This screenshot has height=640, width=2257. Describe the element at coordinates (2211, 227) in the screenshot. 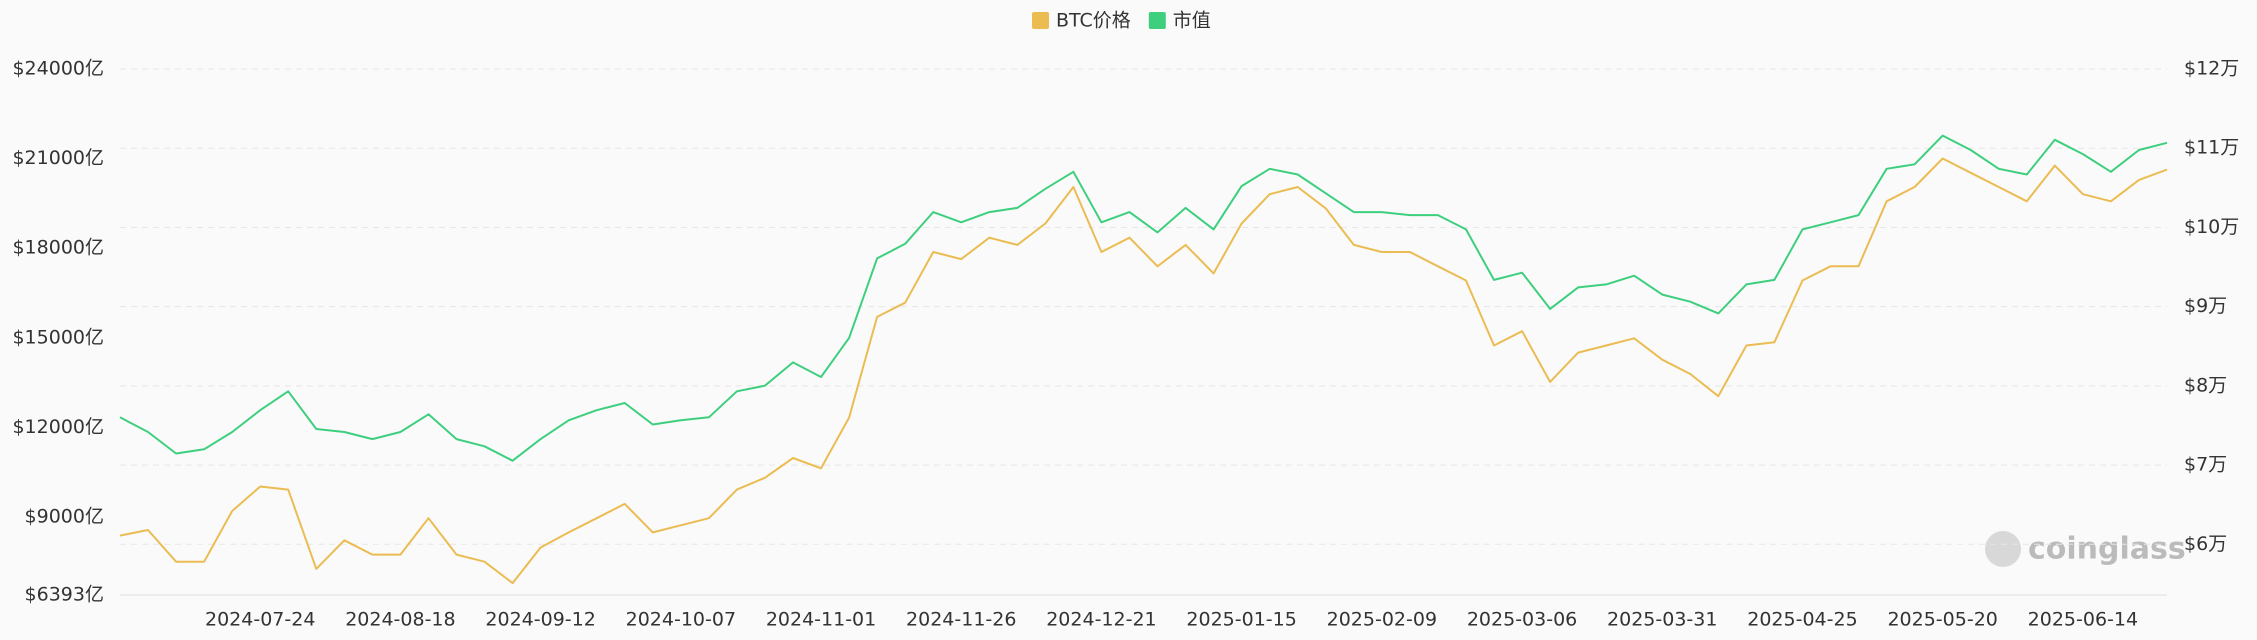

I see `y2-tick-label: $10万` at that location.